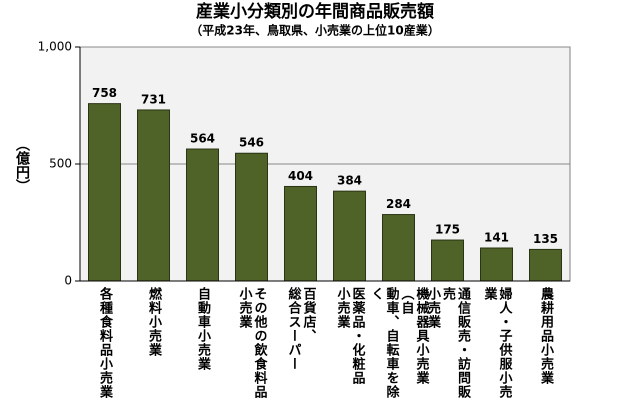 Image resolution: width=630 pixels, height=410 pixels. I want to click on data-label: 141, so click(496, 238).